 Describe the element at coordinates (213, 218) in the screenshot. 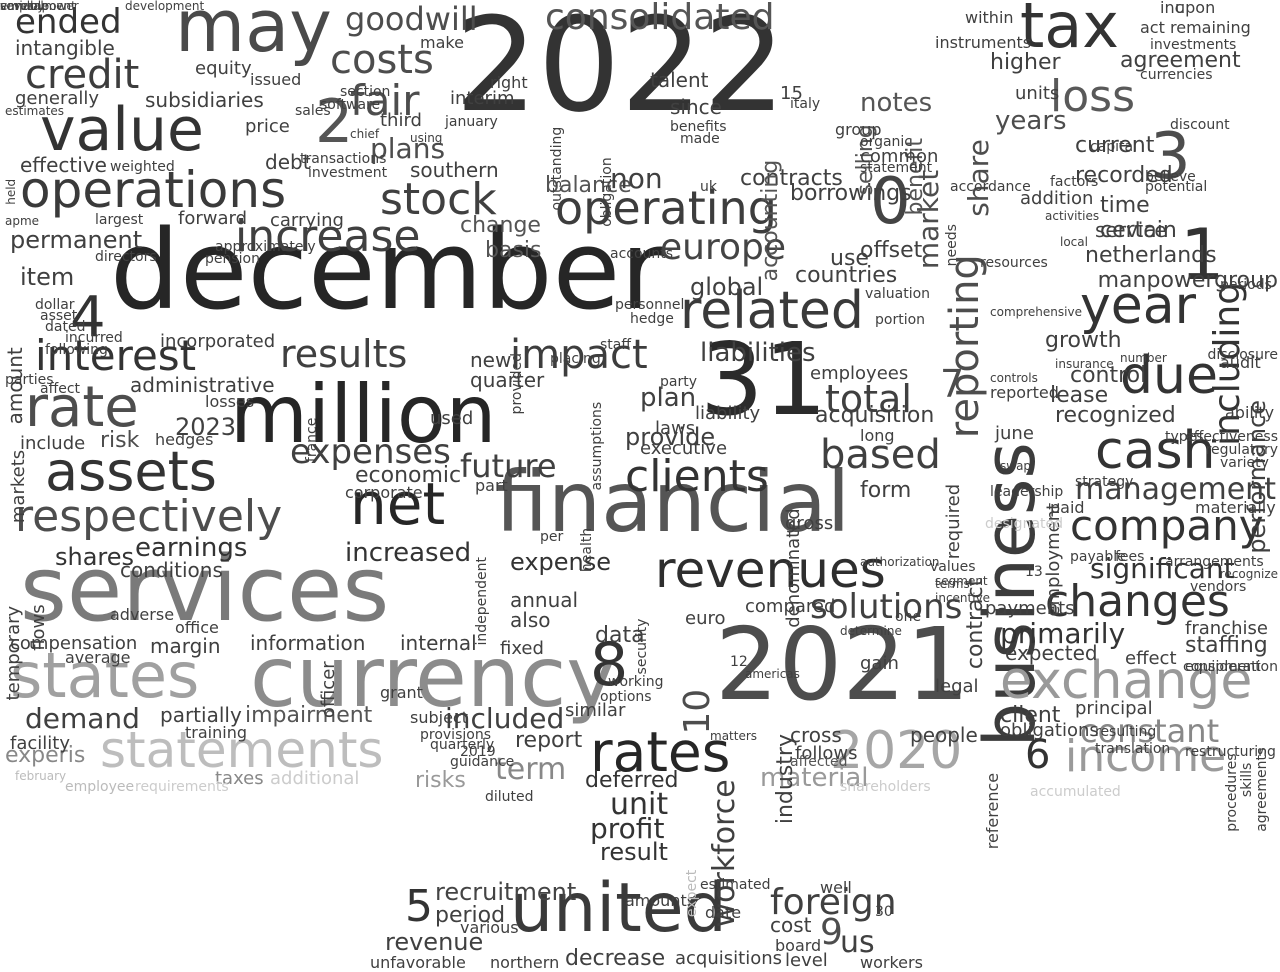

I see `word: forward` at that location.